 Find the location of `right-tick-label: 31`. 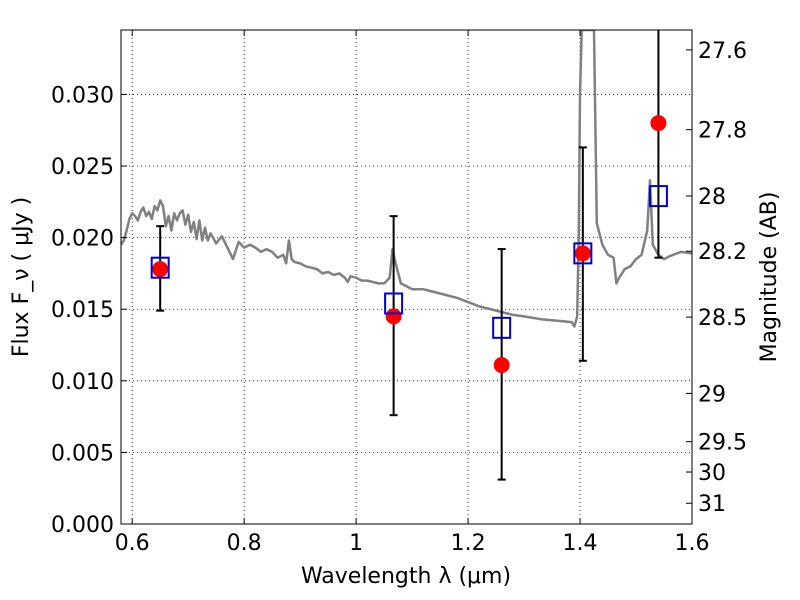

right-tick-label: 31 is located at coordinates (712, 504).